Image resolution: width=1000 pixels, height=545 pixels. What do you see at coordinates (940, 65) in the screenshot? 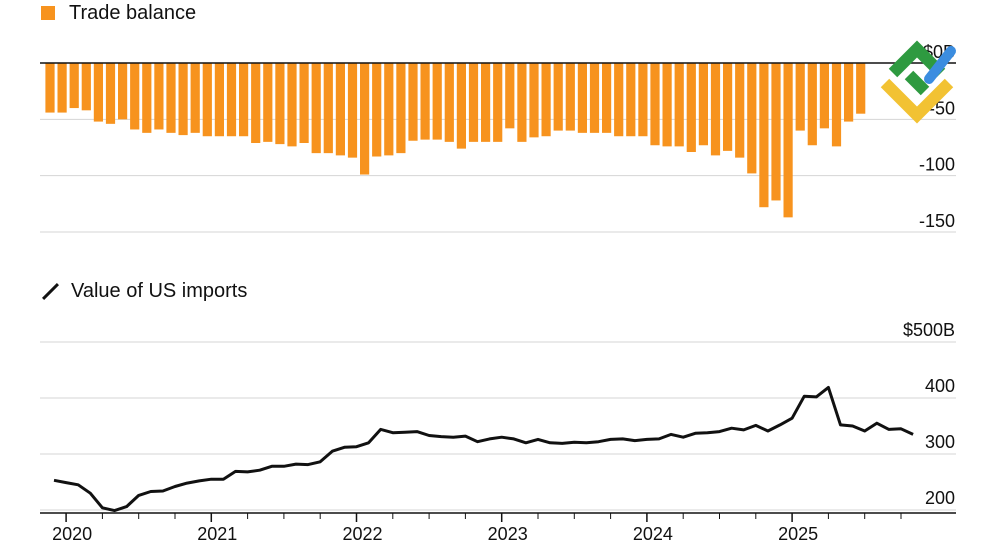
I see `logo-blue-stroke` at bounding box center [940, 65].